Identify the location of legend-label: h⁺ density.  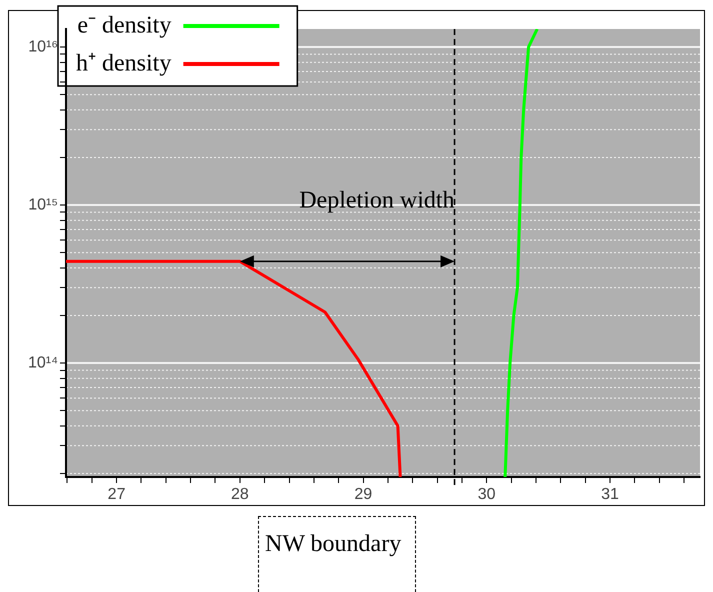
(124, 63).